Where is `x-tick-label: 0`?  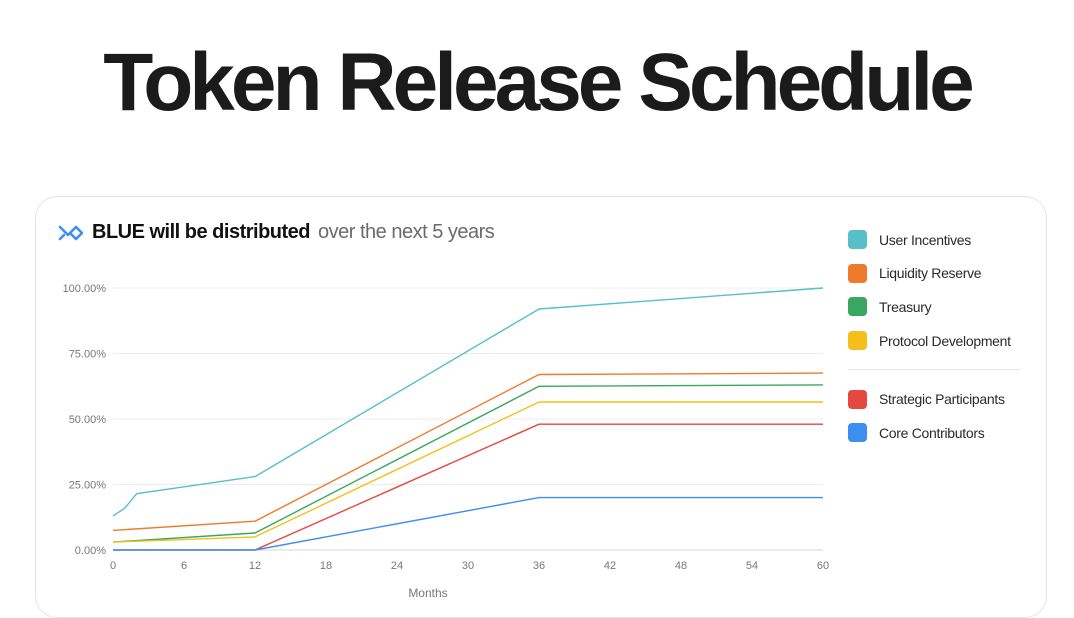
x-tick-label: 0 is located at coordinates (113, 566).